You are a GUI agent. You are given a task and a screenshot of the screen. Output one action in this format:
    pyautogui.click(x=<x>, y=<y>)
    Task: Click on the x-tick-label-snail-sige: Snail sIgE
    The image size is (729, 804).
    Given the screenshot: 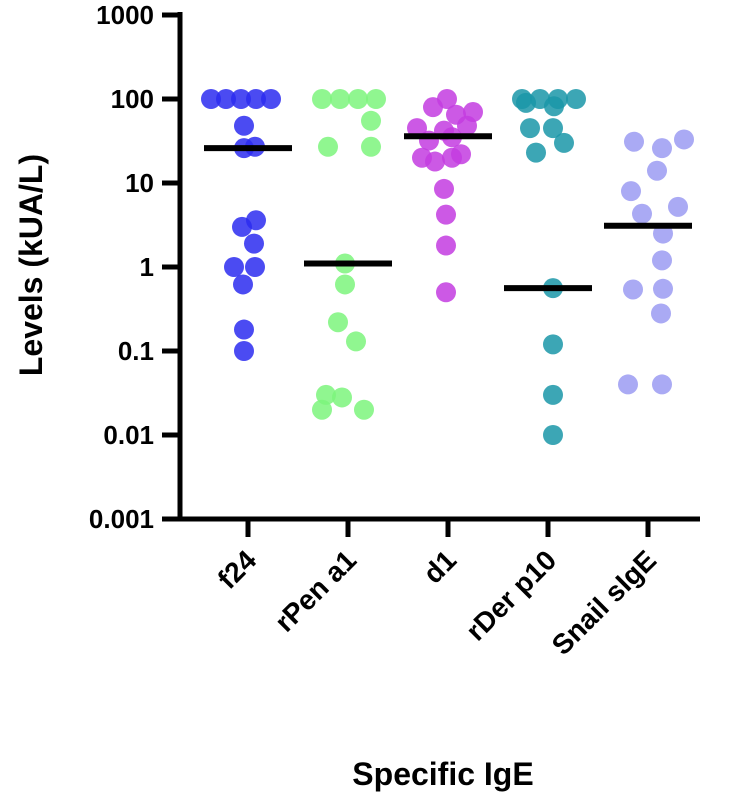 What is the action you would take?
    pyautogui.click(x=604, y=602)
    